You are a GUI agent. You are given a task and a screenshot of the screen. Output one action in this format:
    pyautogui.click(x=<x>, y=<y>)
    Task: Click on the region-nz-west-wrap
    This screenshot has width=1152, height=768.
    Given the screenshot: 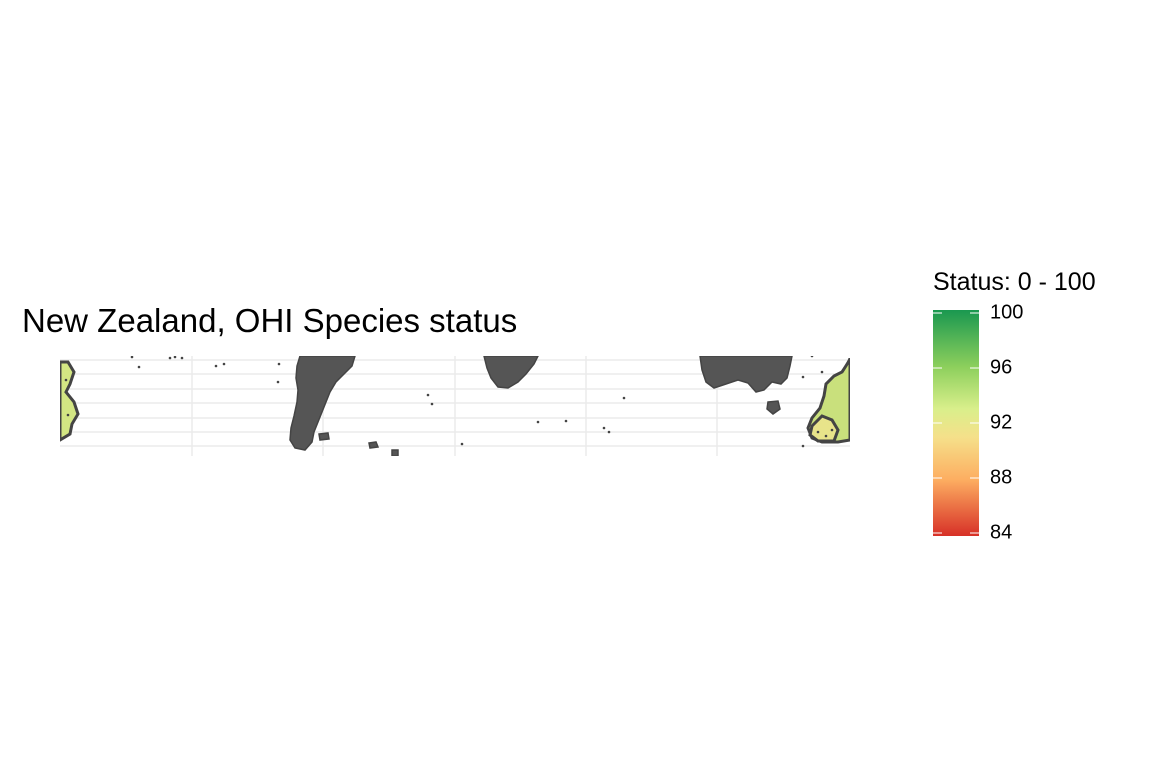 What is the action you would take?
    pyautogui.click(x=70, y=401)
    